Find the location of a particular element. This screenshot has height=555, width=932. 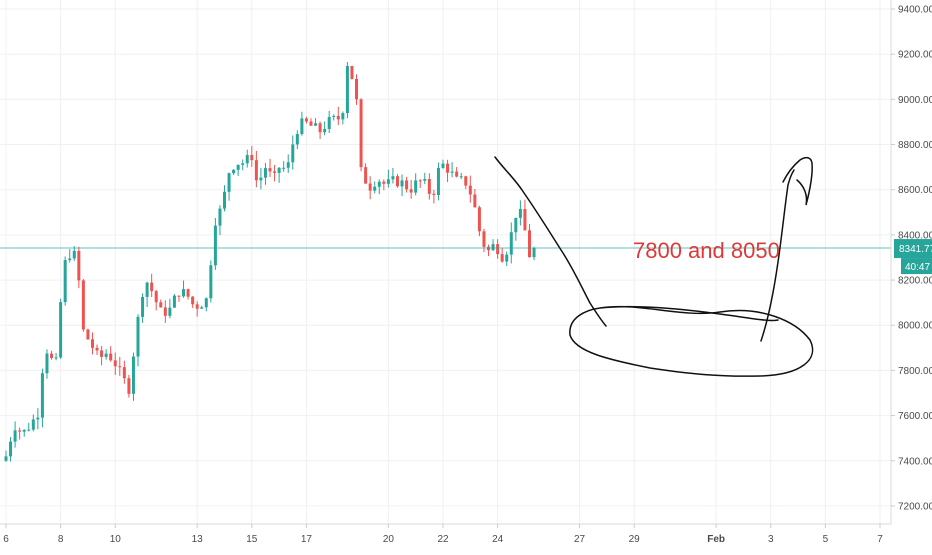

current-price-badge: 8341.77 40:47 is located at coordinates (913, 257).